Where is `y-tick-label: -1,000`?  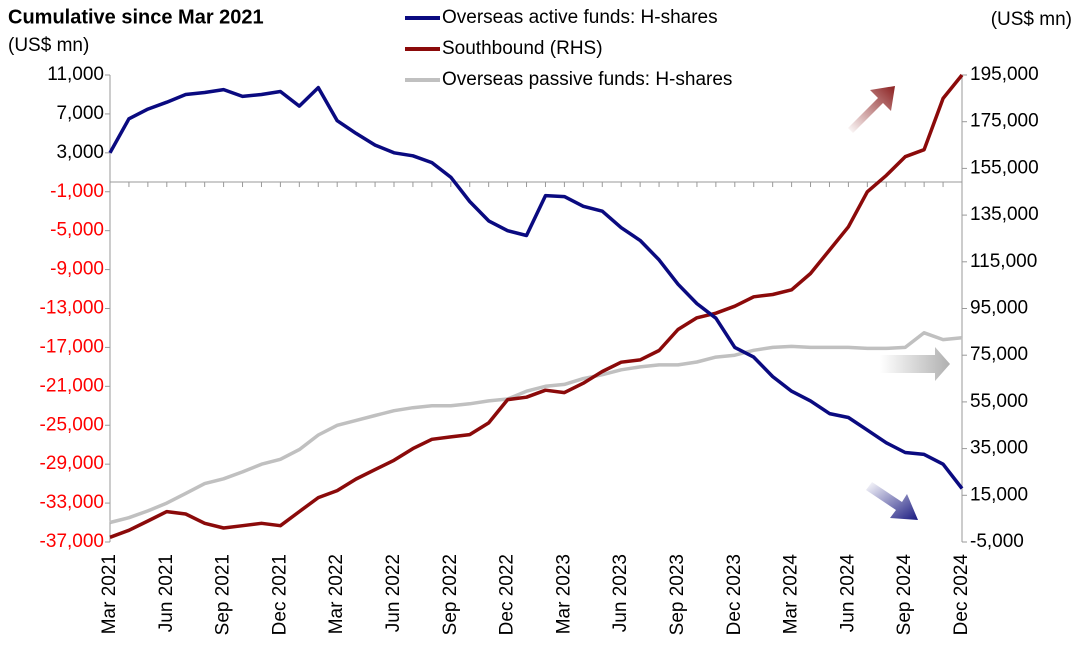
y-tick-label: -1,000 is located at coordinates (77, 191).